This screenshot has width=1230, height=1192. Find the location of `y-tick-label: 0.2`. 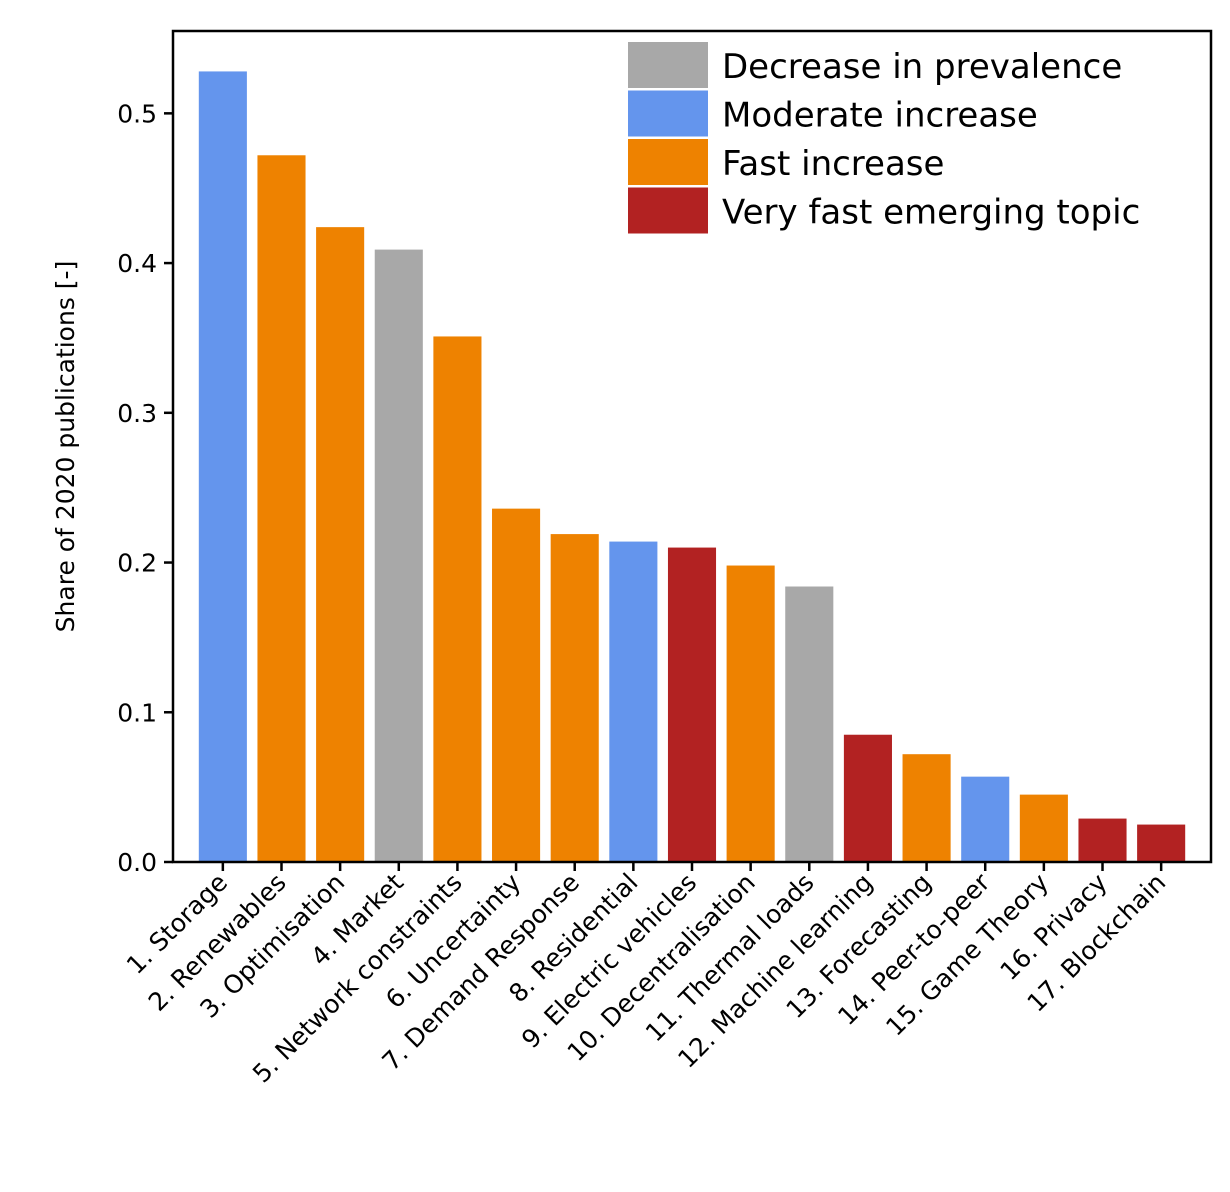

y-tick-label: 0.2 is located at coordinates (137, 563).